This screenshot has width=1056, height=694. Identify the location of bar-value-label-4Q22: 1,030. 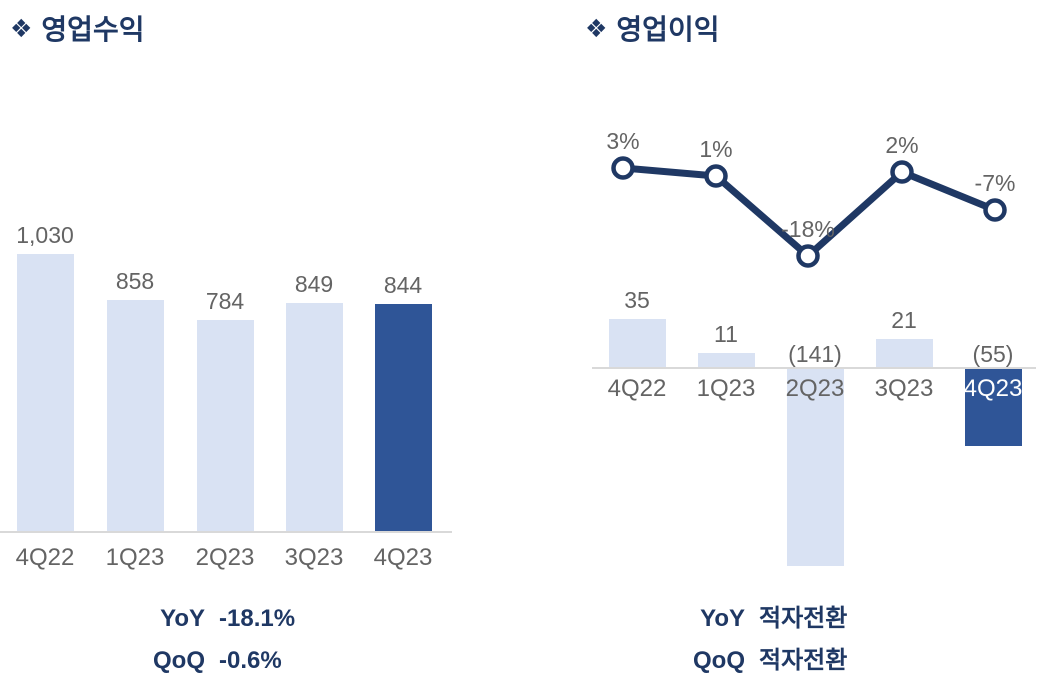
(45, 235).